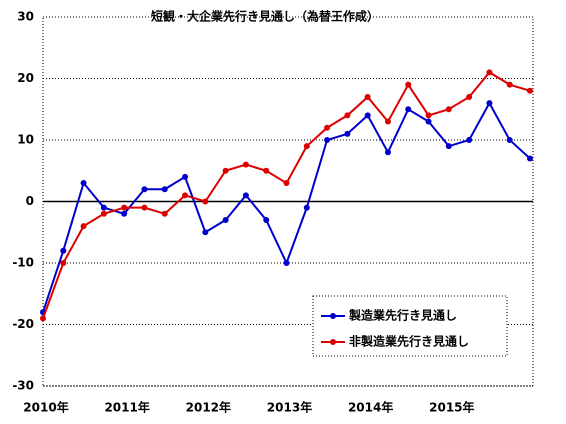 The height and width of the screenshot is (424, 566). I want to click on x-tick-label: 2013年, so click(289, 407).